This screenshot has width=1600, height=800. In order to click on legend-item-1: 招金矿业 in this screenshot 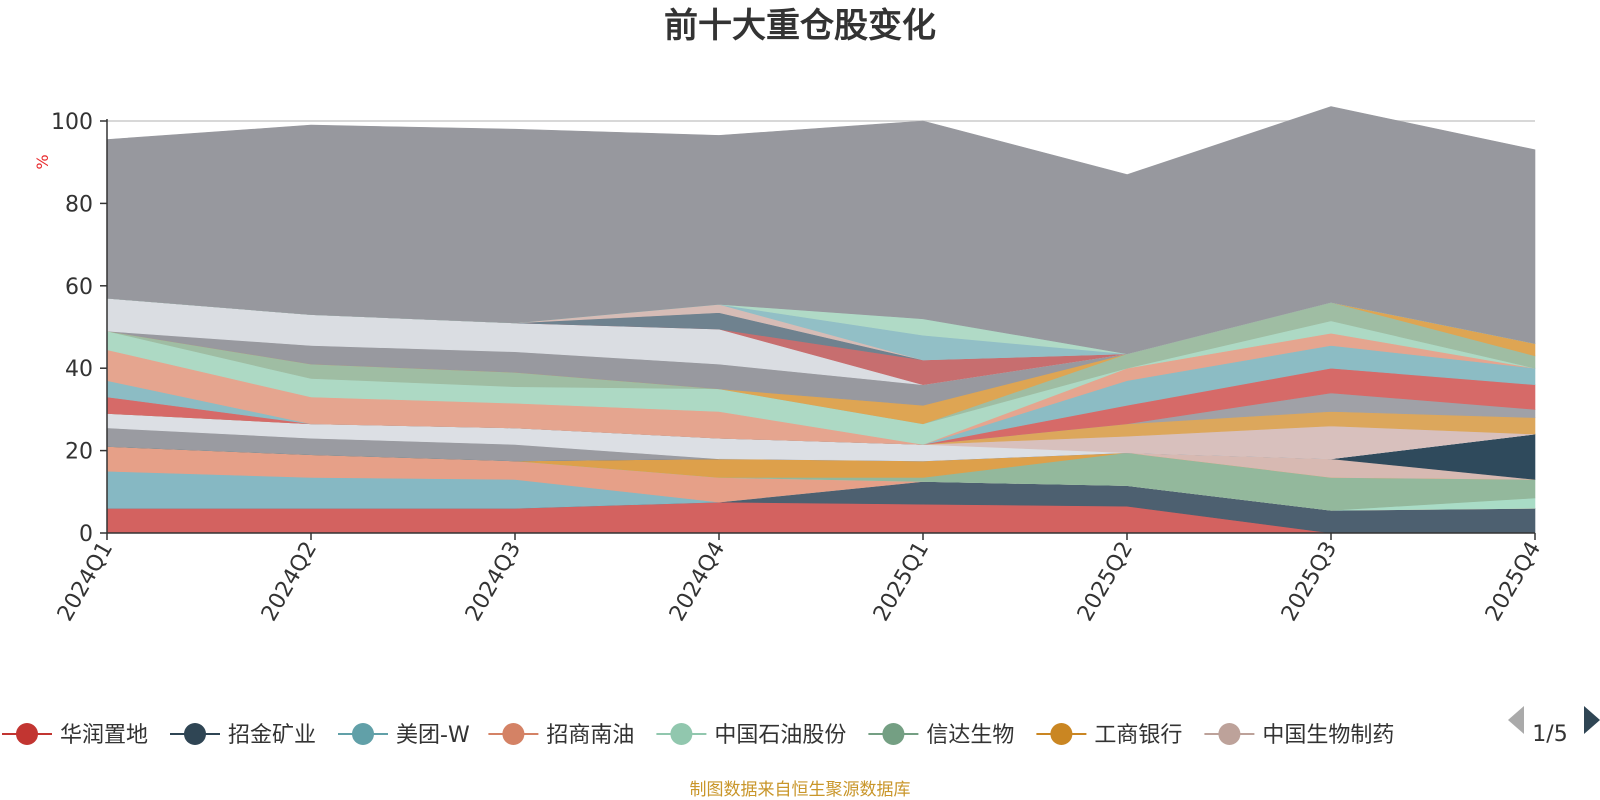, I will do `click(243, 735)`.